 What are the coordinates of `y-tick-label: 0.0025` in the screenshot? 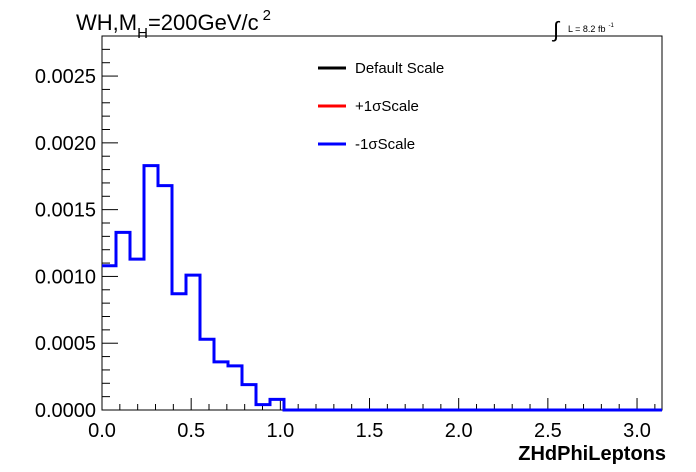 It's located at (65, 77).